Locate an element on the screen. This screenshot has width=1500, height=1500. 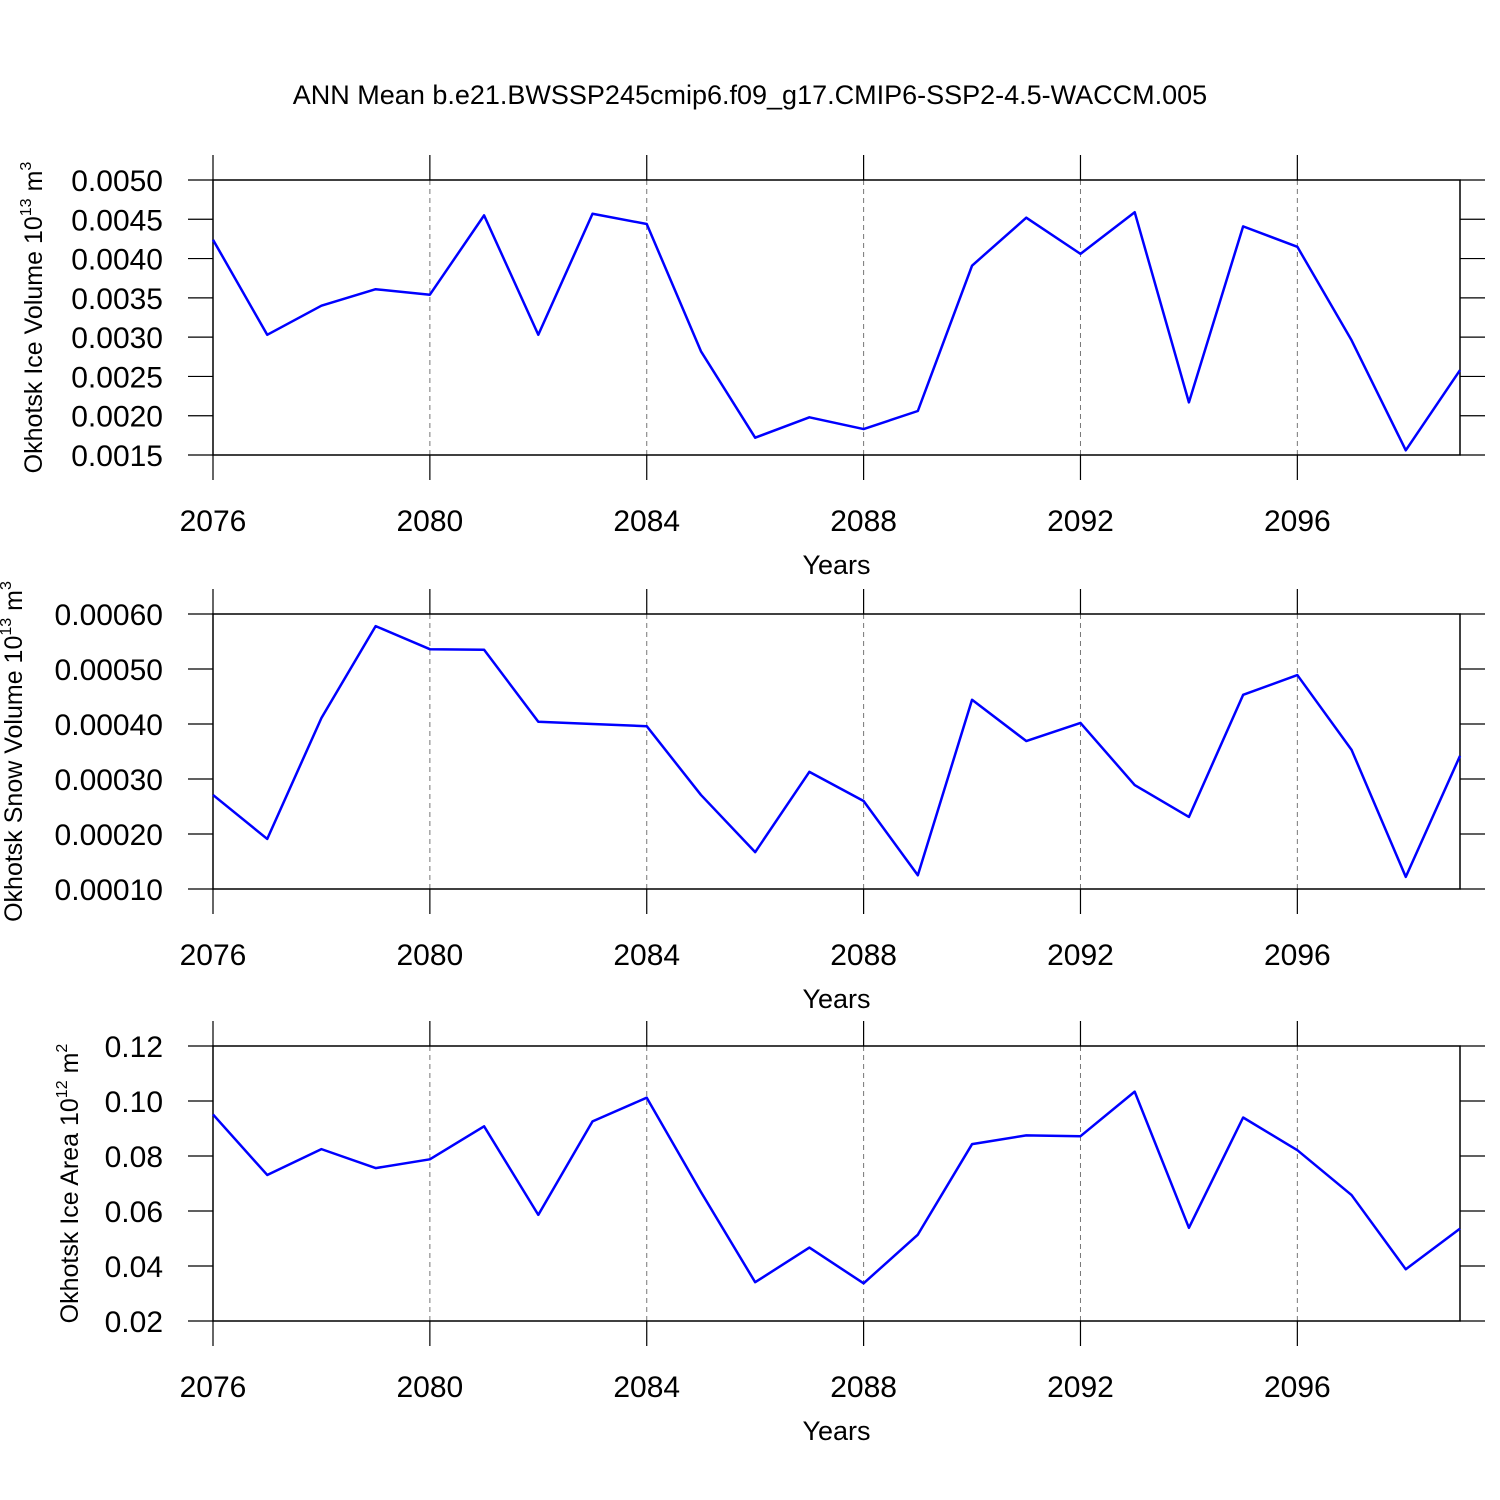
y-axis-label-part: Okhotsk Ice Area 10 is located at coordinates (70, 1210).